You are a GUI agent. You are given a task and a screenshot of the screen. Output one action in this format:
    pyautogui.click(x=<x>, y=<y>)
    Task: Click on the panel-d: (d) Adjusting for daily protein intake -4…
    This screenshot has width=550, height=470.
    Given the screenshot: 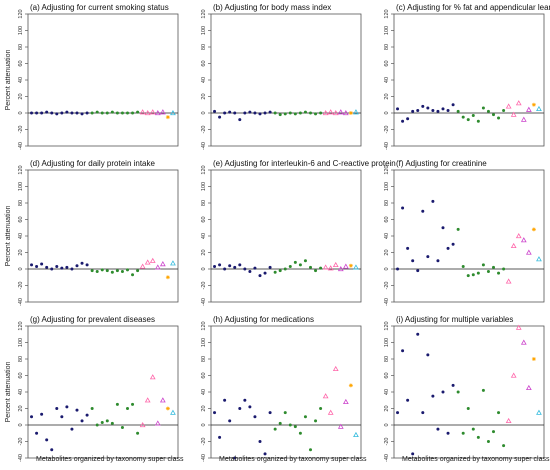 What is the action you would take?
    pyautogui.click(x=92, y=232)
    